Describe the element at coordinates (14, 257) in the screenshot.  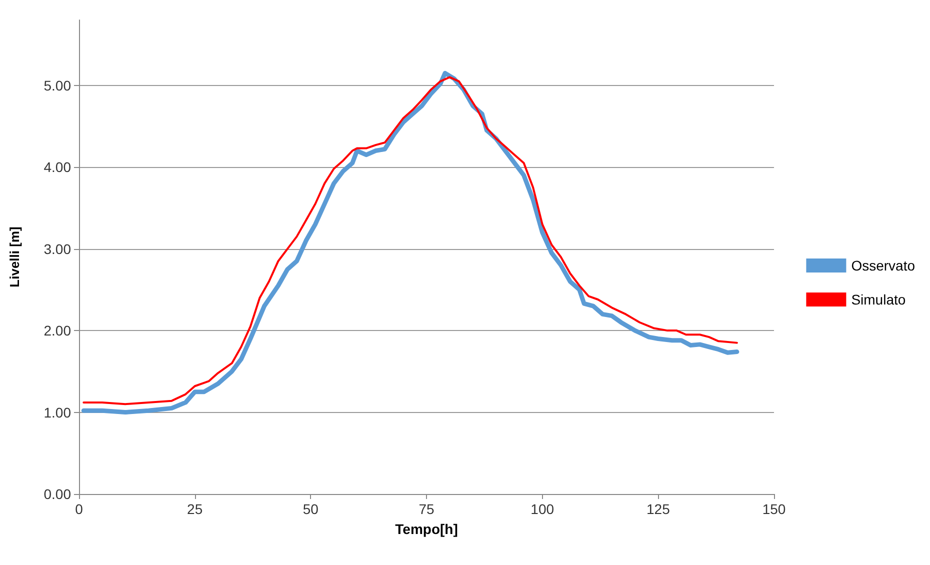
I see `y-axis-title: Livelli [m]` at that location.